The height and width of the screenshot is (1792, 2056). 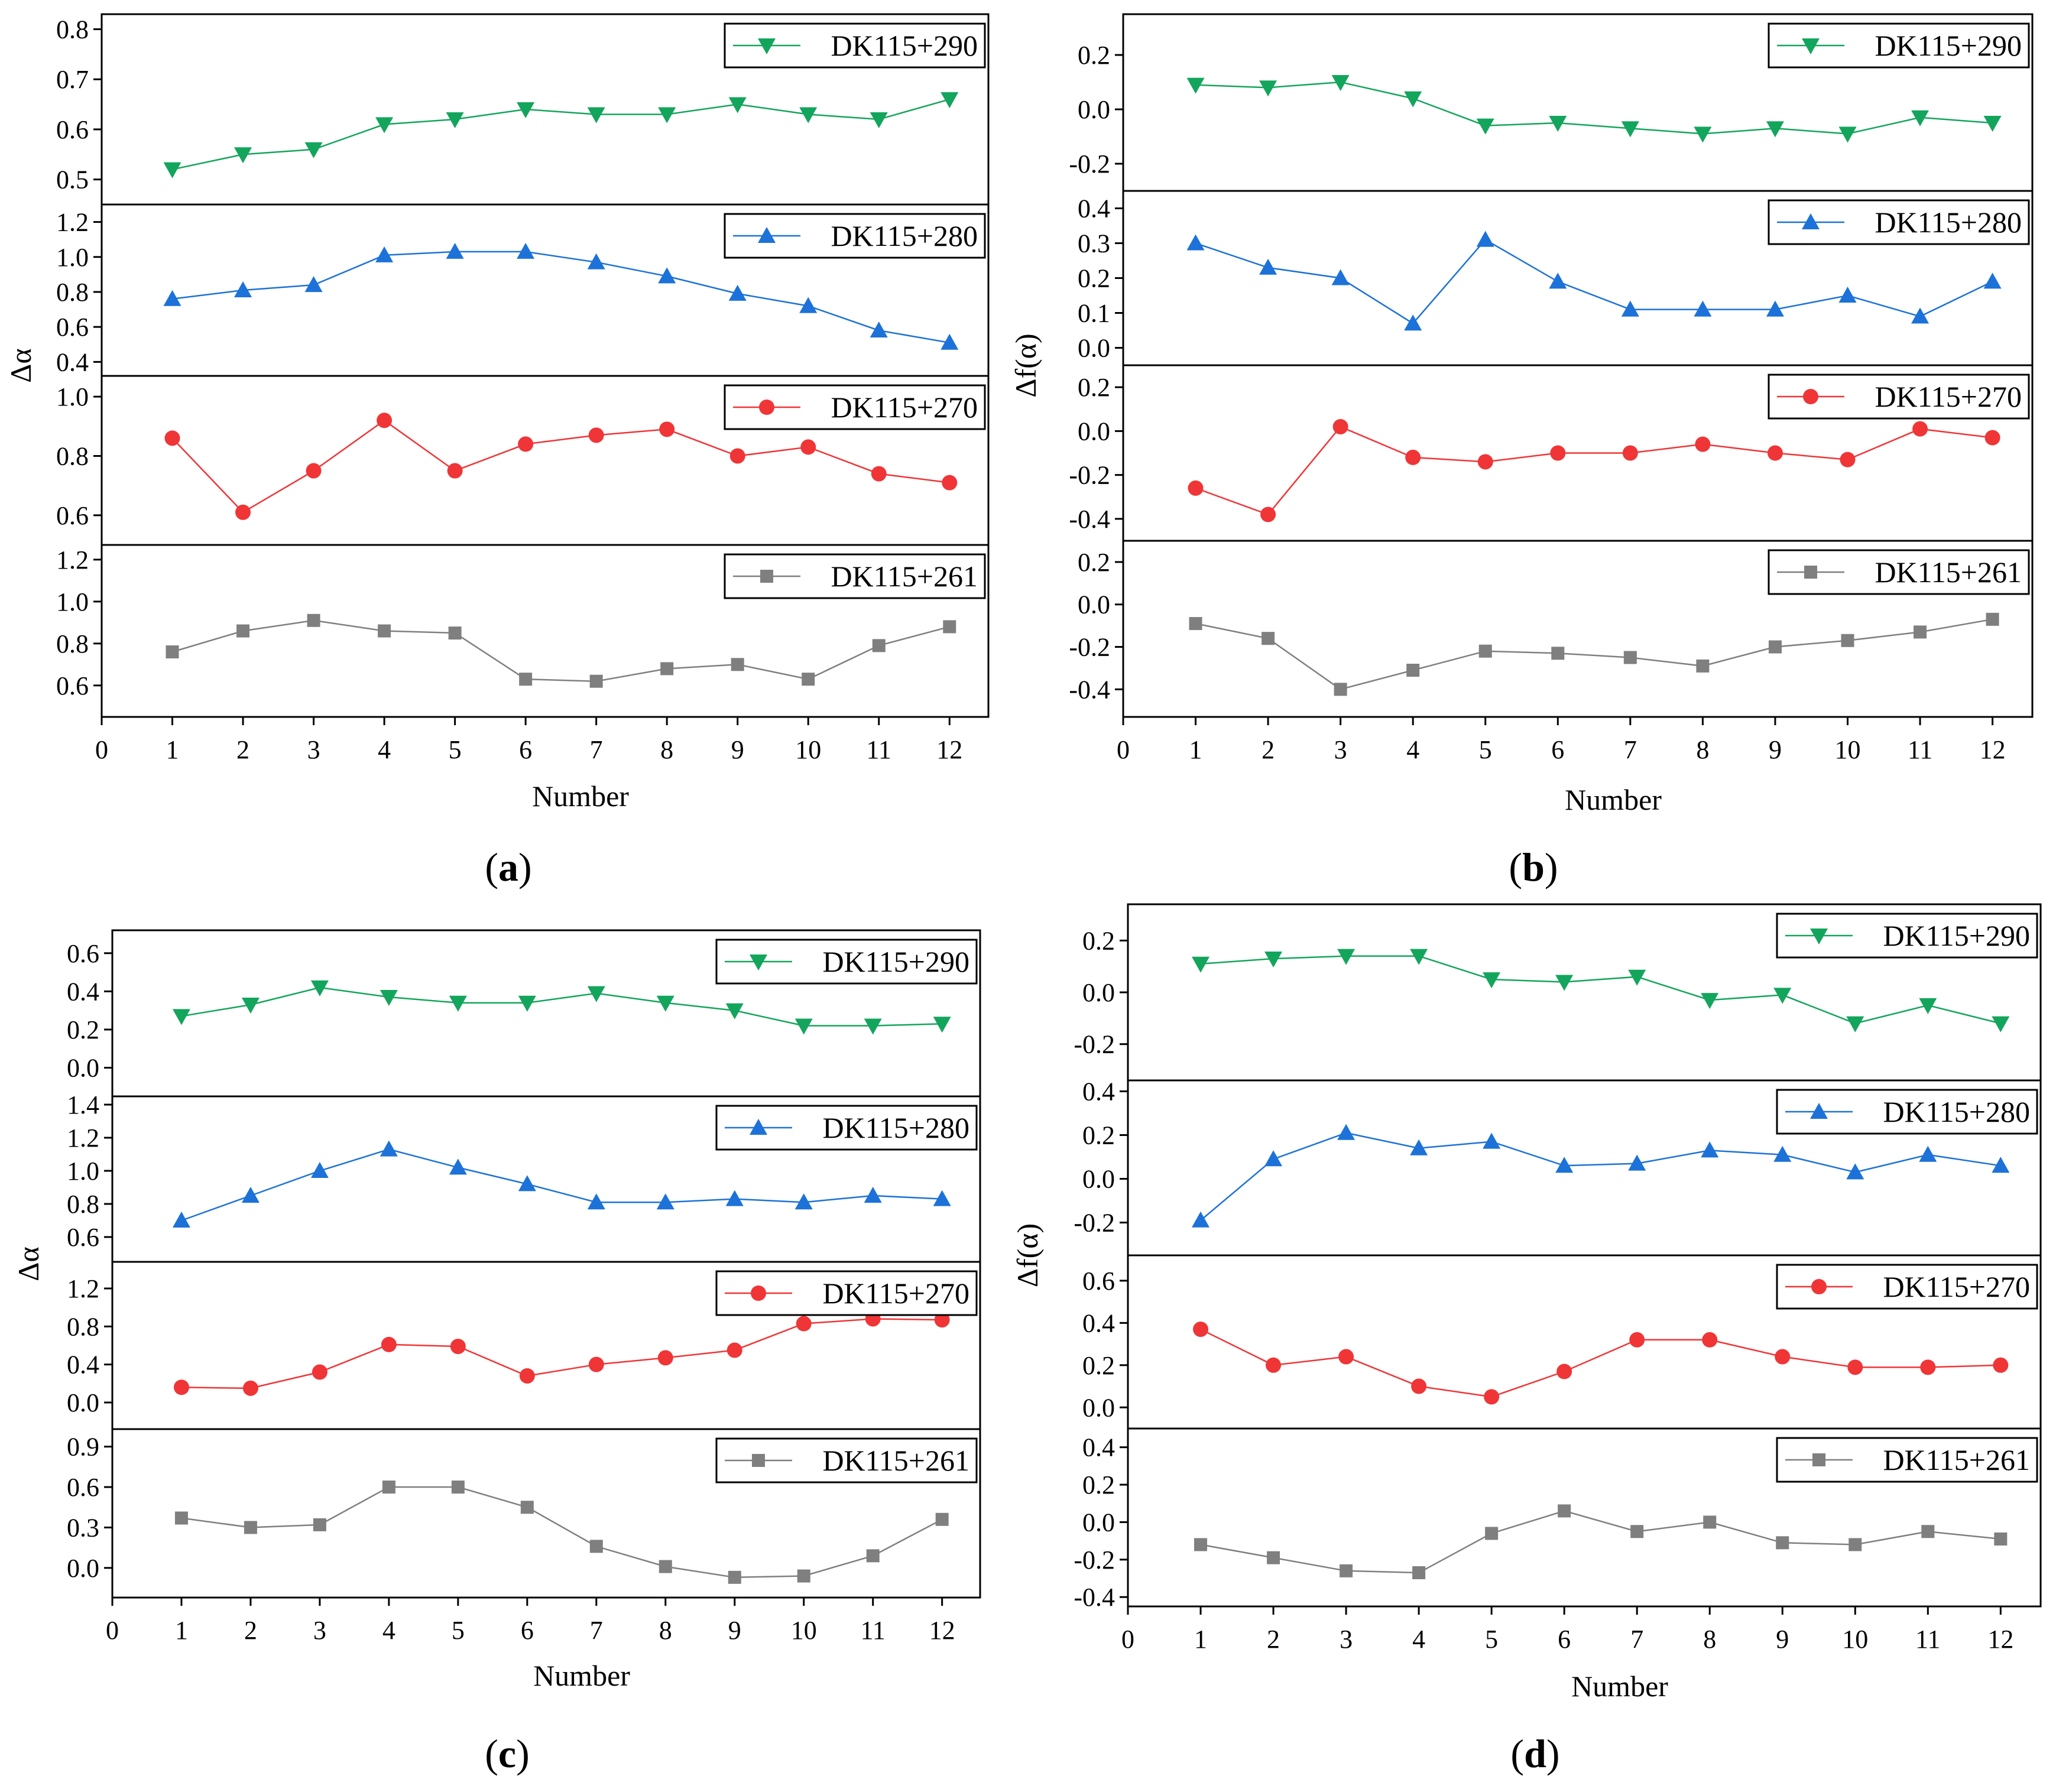 What do you see at coordinates (904, 407) in the screenshot?
I see `legend-label: DK115+270` at bounding box center [904, 407].